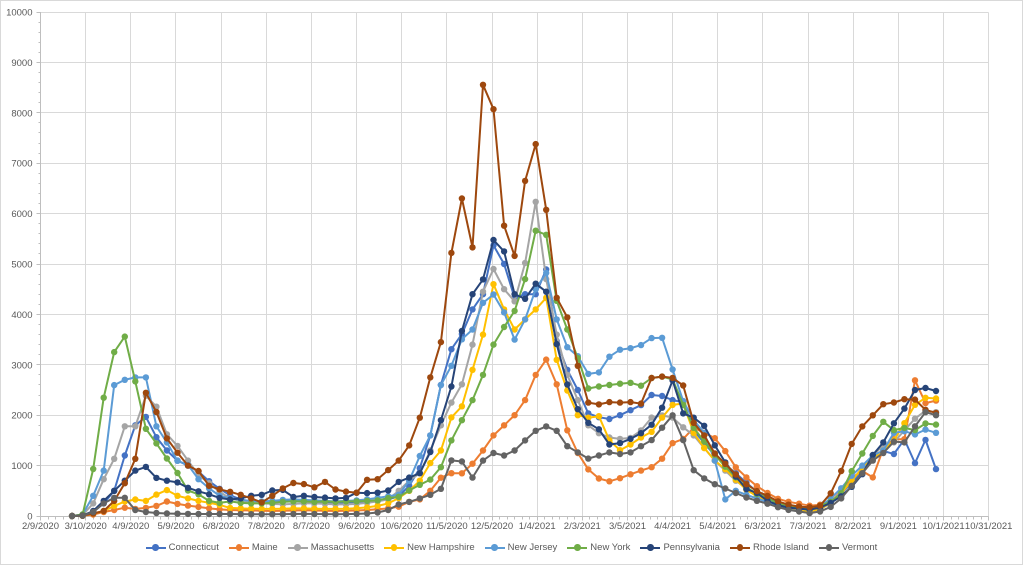  What do you see at coordinates (19, 13) in the screenshot?
I see `svg-text: 10000` at bounding box center [19, 13].